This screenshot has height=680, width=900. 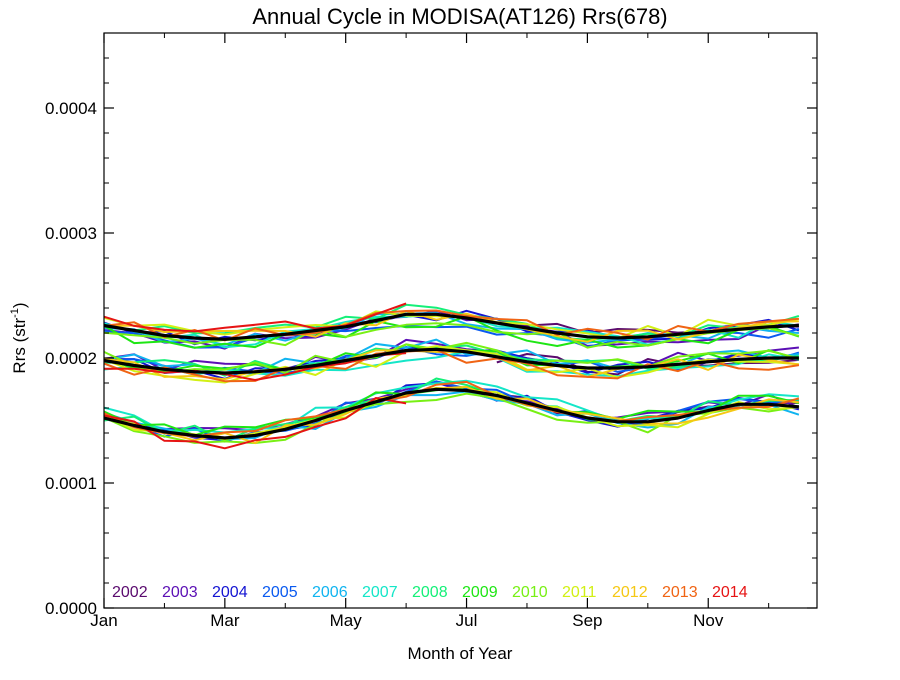 What do you see at coordinates (103, 620) in the screenshot?
I see `x-tick-label: Jan` at bounding box center [103, 620].